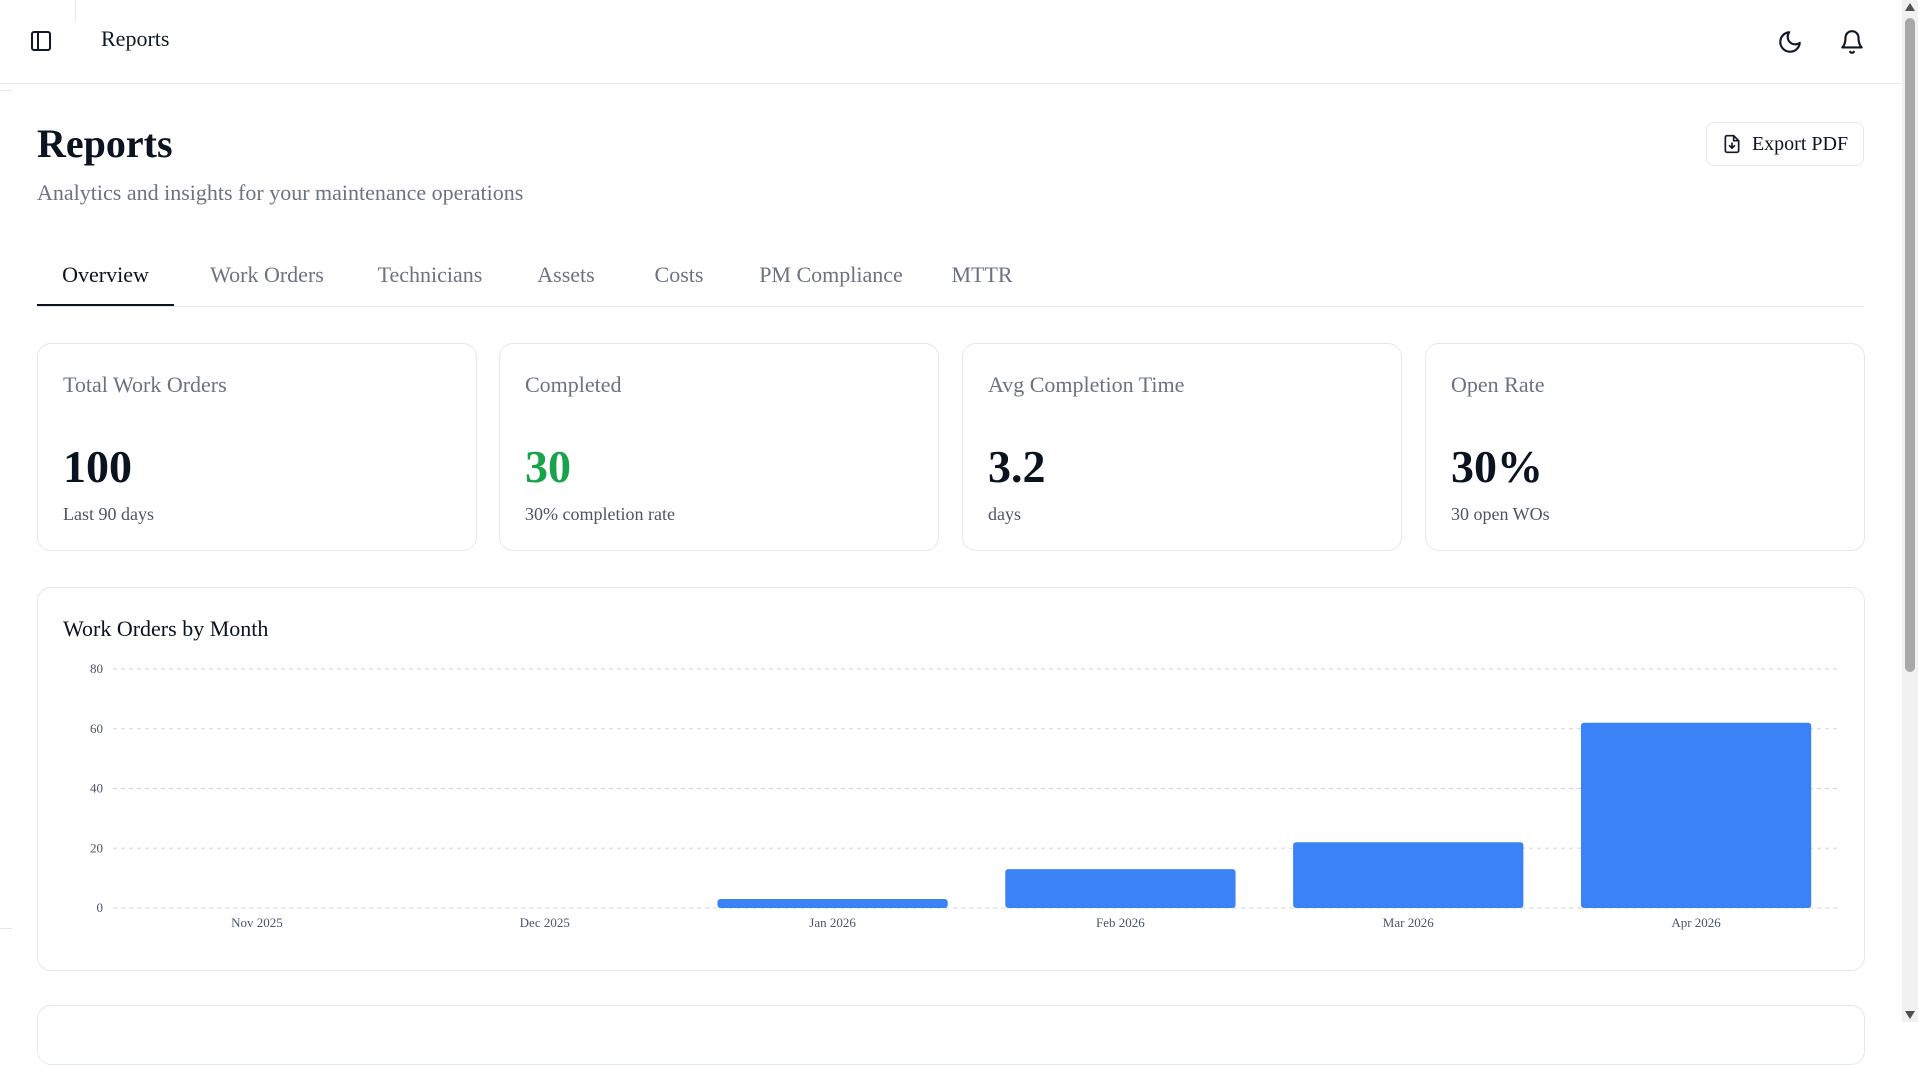 This screenshot has width=1918, height=1065. Describe the element at coordinates (1497, 466) in the screenshot. I see `stat-value: 30%` at that location.